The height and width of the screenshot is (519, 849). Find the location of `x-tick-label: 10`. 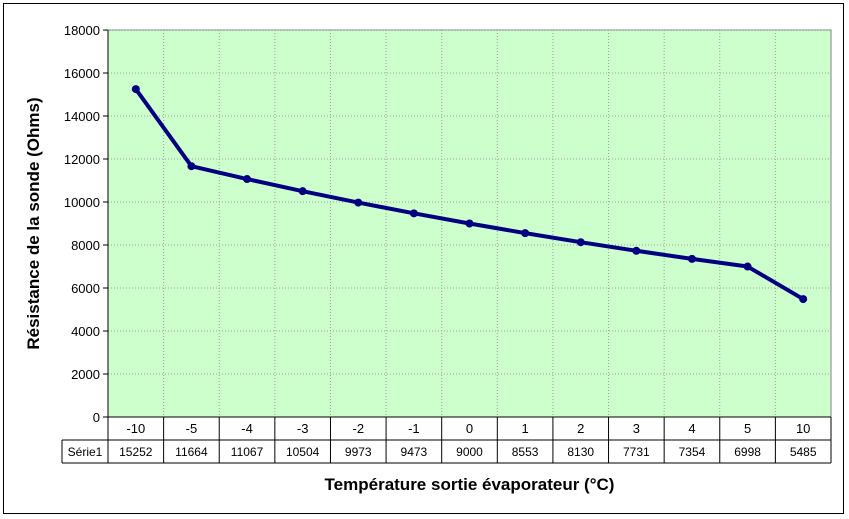

x-tick-label: 10 is located at coordinates (803, 428).